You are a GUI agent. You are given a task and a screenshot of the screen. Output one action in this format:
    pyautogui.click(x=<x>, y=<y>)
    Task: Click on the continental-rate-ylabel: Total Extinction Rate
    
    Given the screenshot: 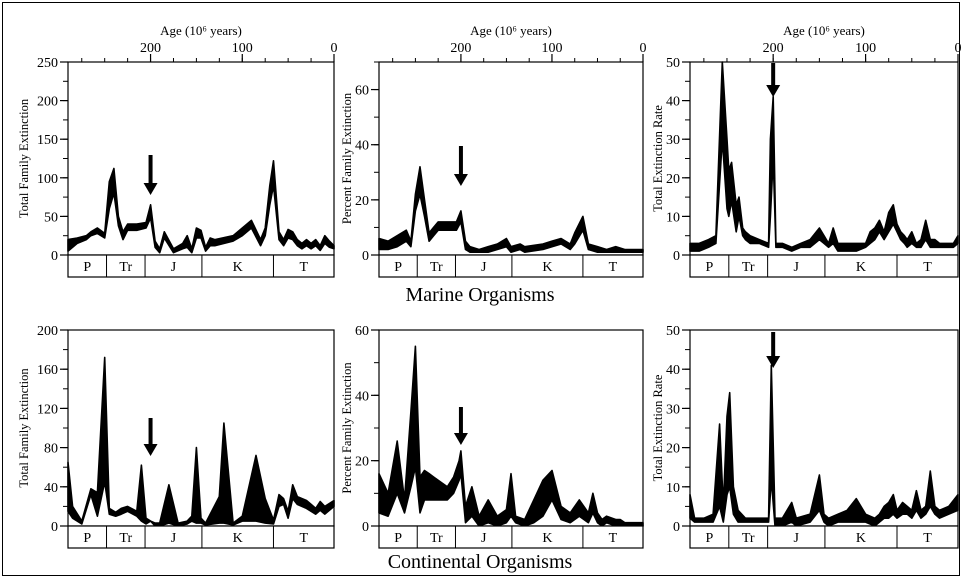 What is the action you would take?
    pyautogui.click(x=658, y=427)
    